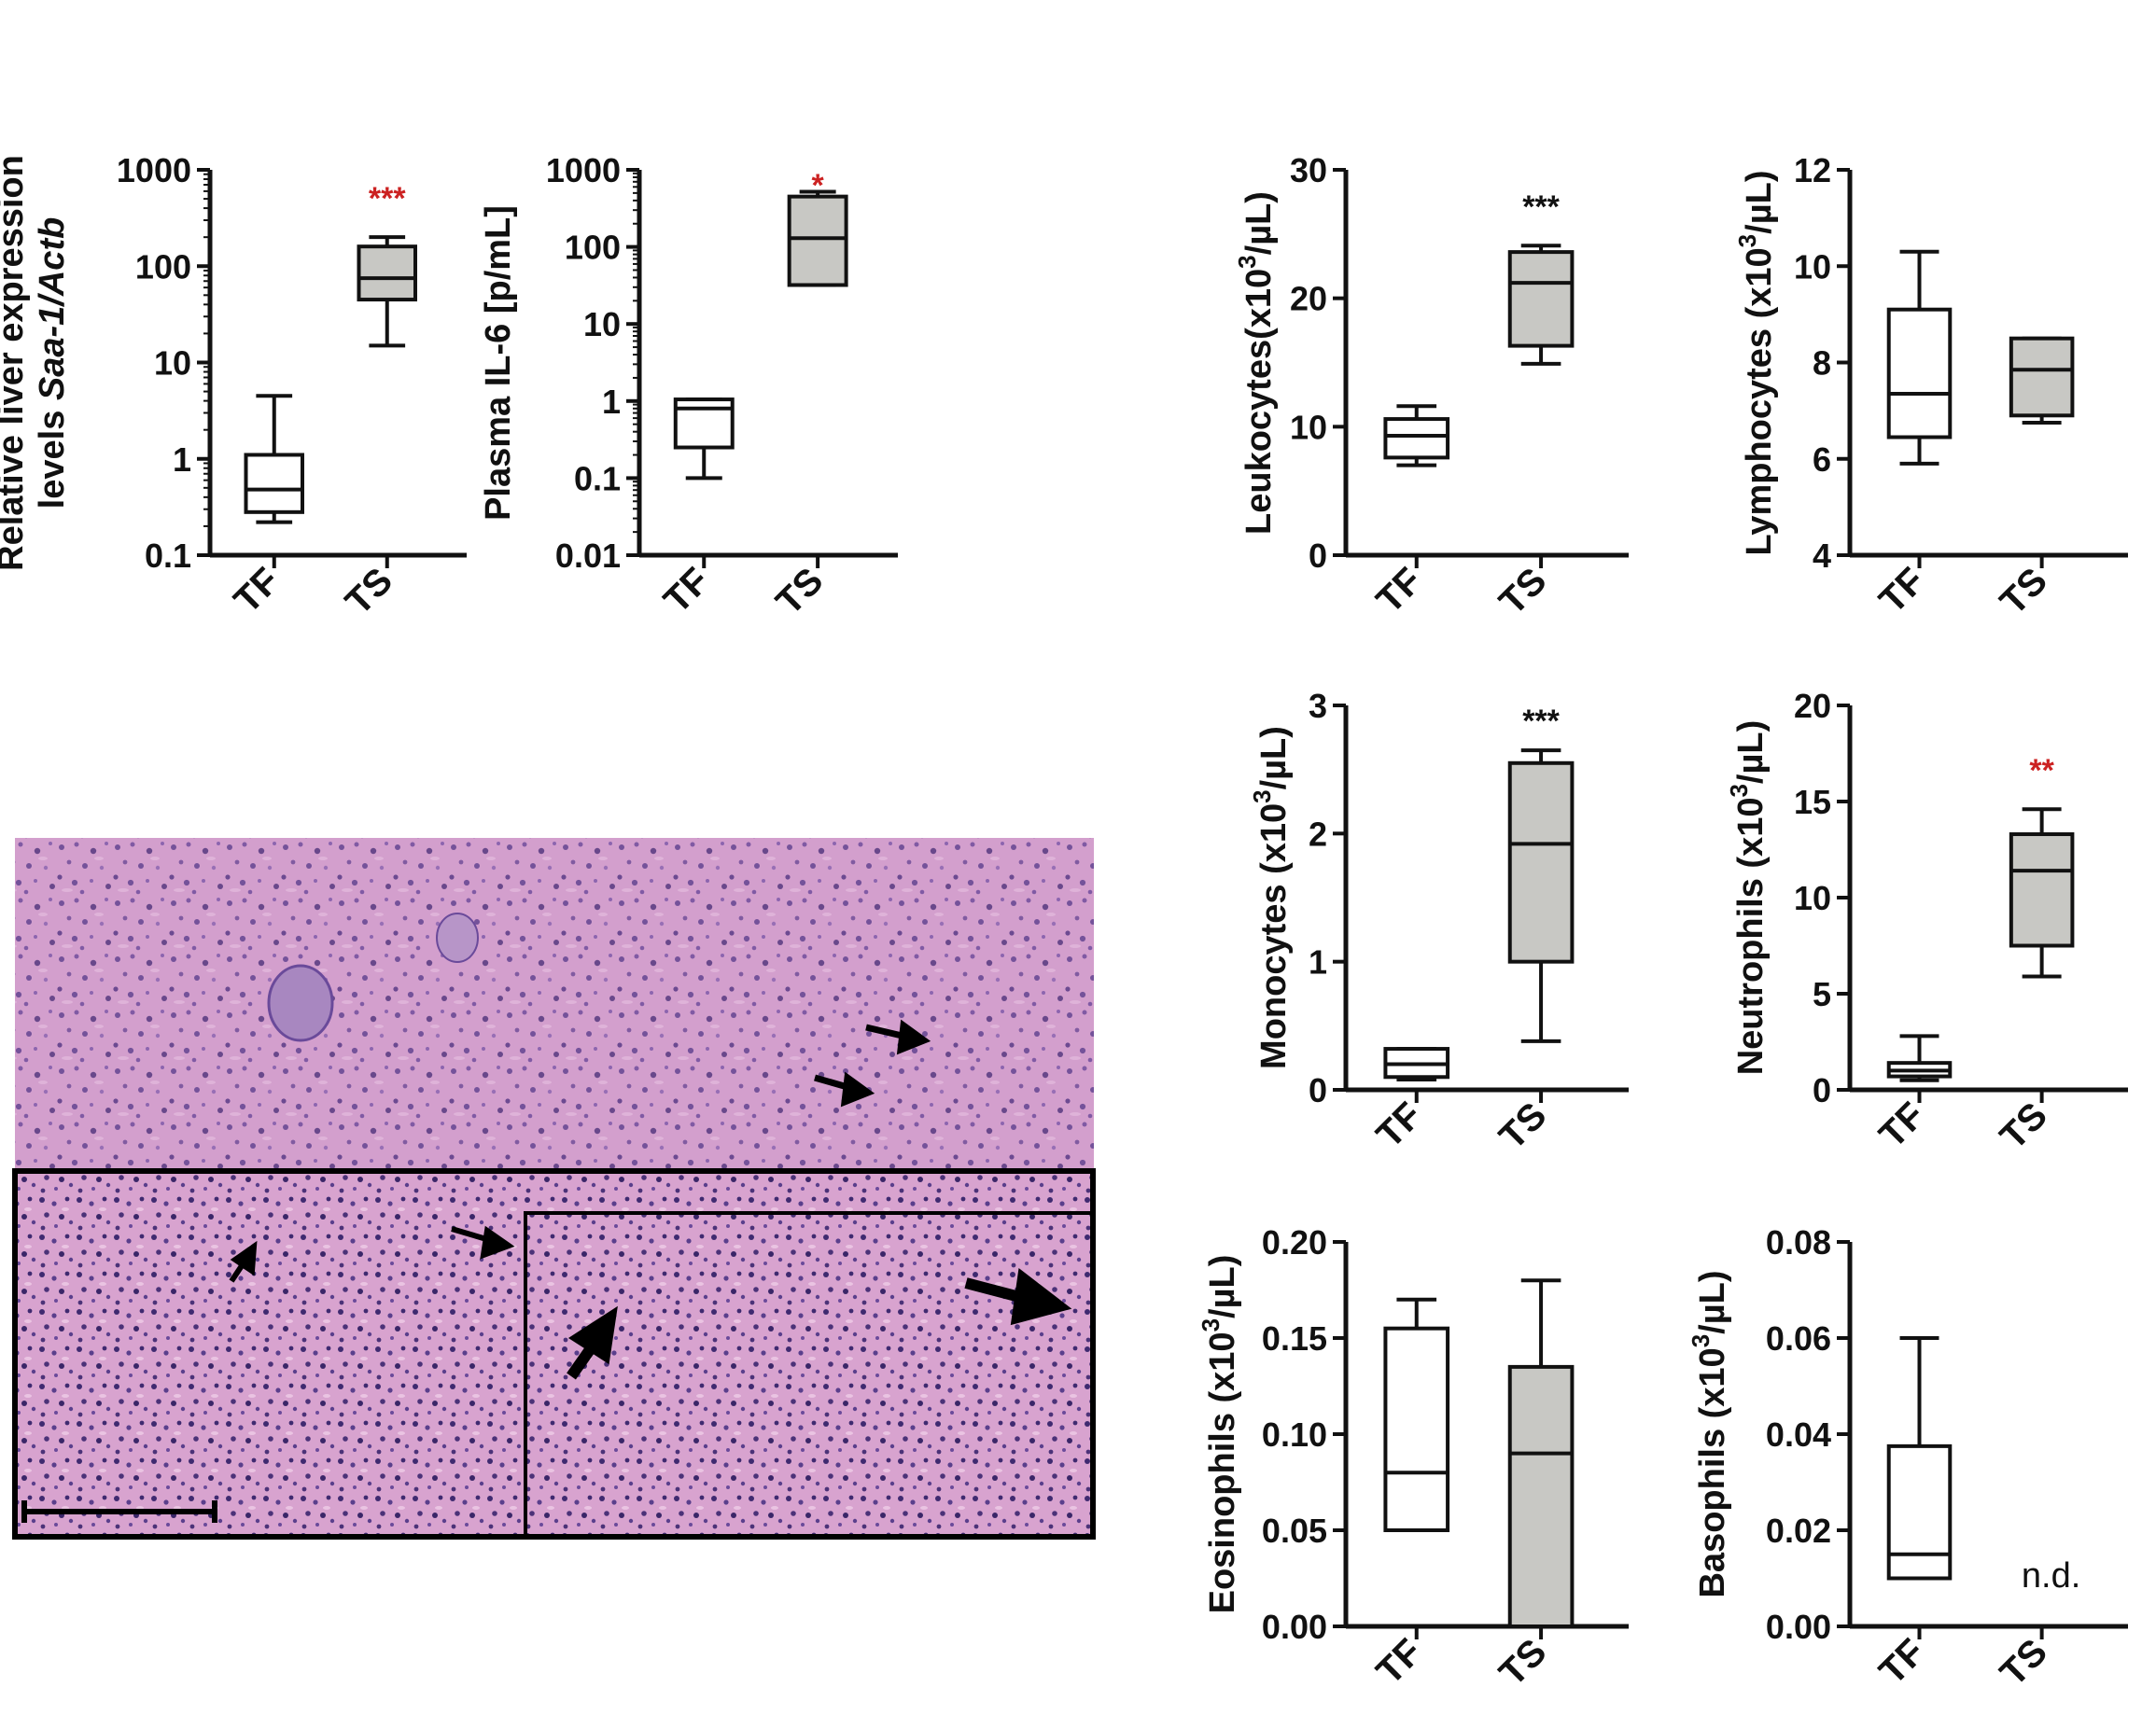  What do you see at coordinates (2051, 1576) in the screenshot?
I see `not-detected-note: n.d.` at bounding box center [2051, 1576].